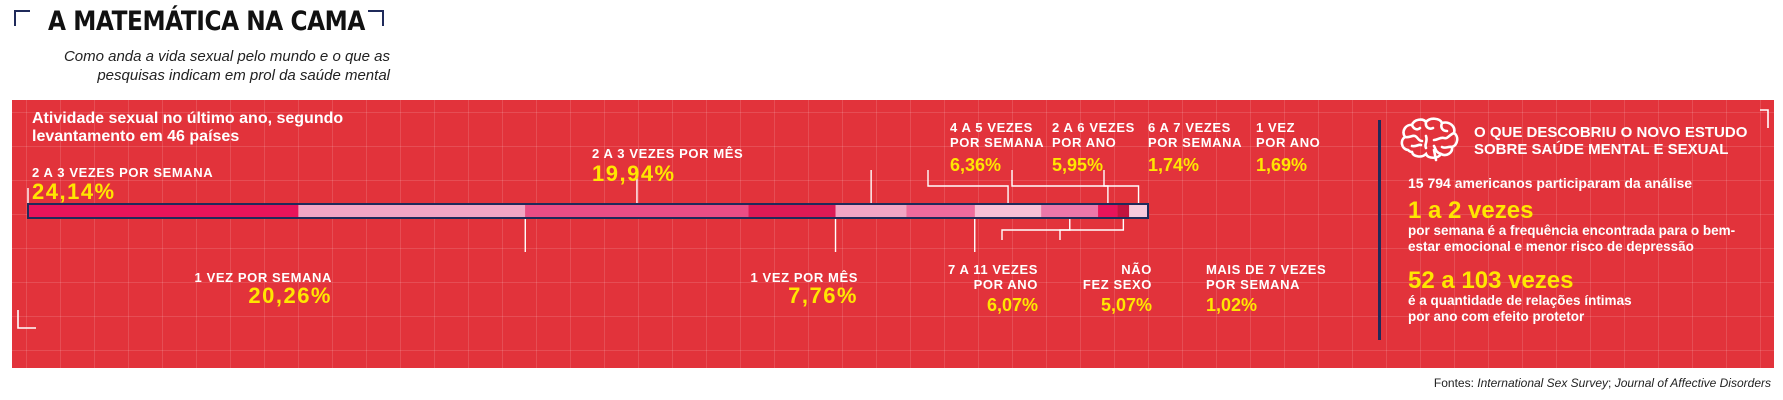 This screenshot has width=1783, height=400. I want to click on highlight-weekly: 1 a 2 vezes, so click(1471, 210).